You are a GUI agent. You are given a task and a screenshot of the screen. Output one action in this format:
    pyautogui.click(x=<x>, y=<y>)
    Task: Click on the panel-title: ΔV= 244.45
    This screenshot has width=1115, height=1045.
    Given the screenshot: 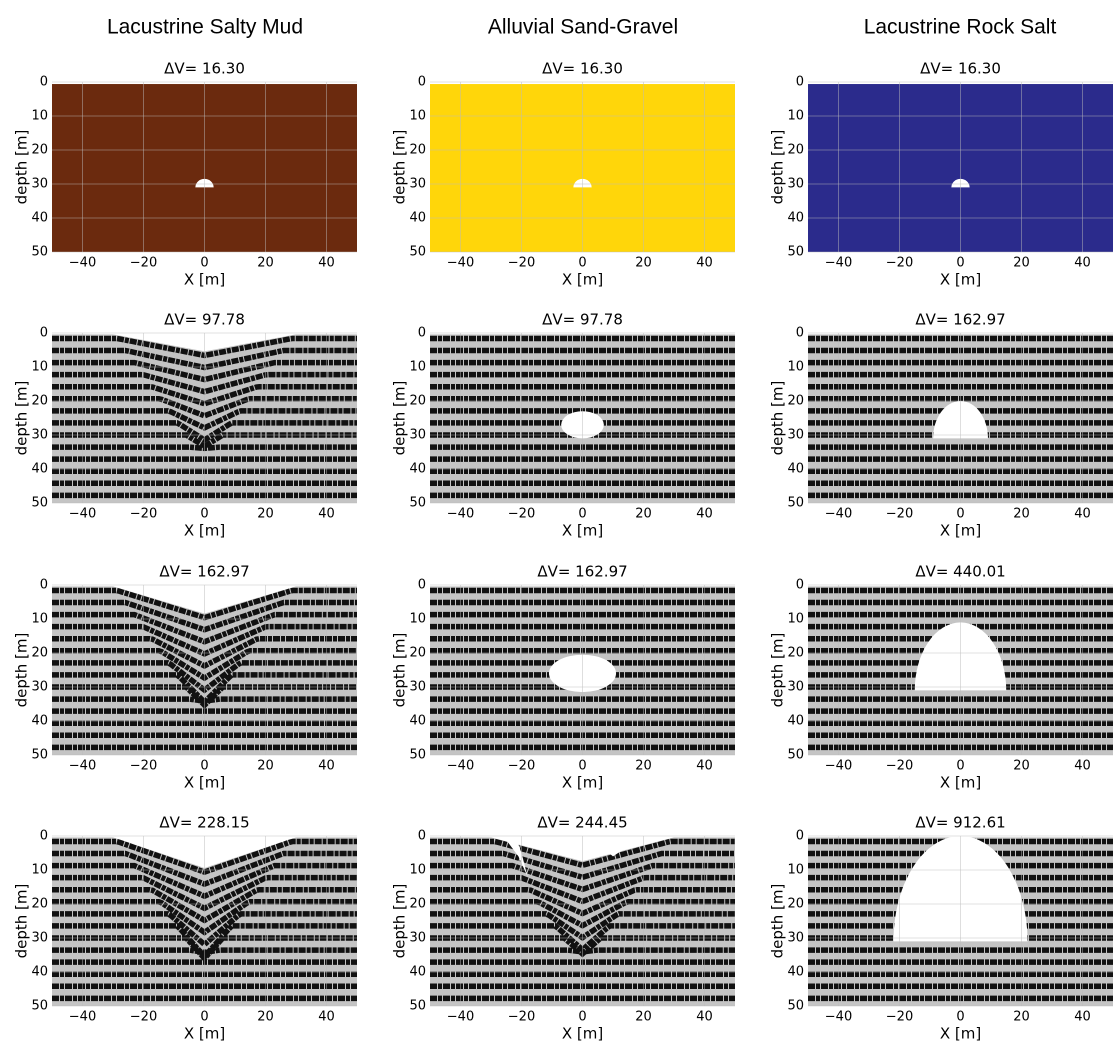 What is the action you would take?
    pyautogui.click(x=582, y=823)
    